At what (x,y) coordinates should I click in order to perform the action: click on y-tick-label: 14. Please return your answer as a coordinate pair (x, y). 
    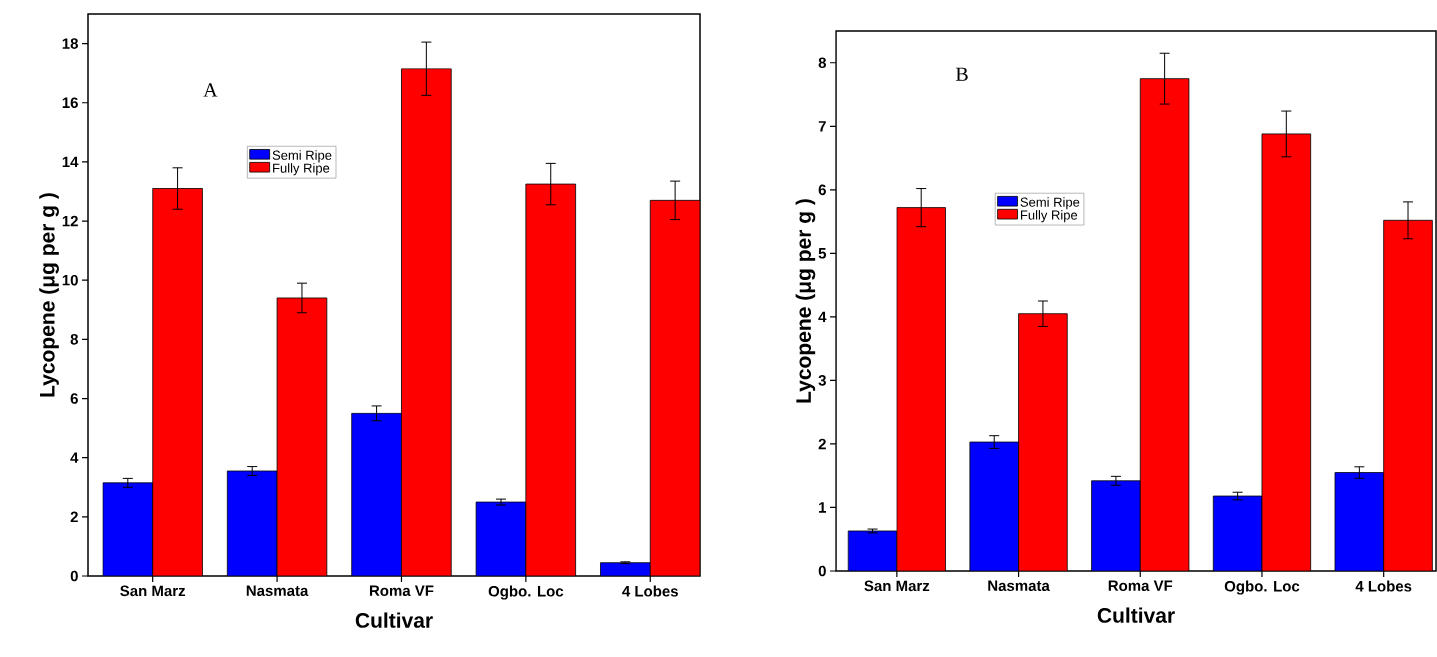
    Looking at the image, I should click on (70, 162).